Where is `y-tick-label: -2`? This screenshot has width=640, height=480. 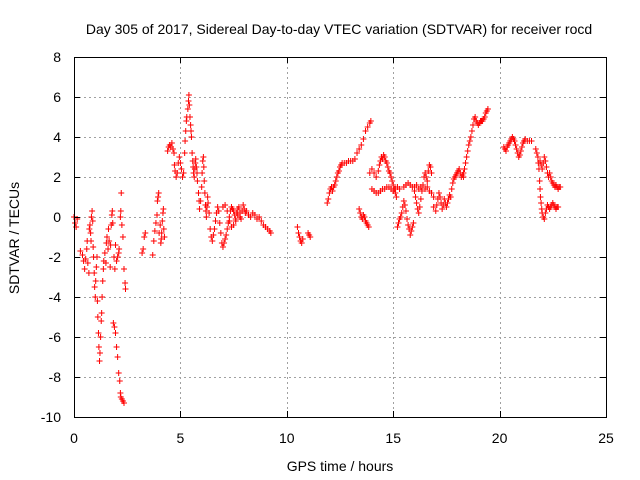
y-tick-label: -2 is located at coordinates (55, 257).